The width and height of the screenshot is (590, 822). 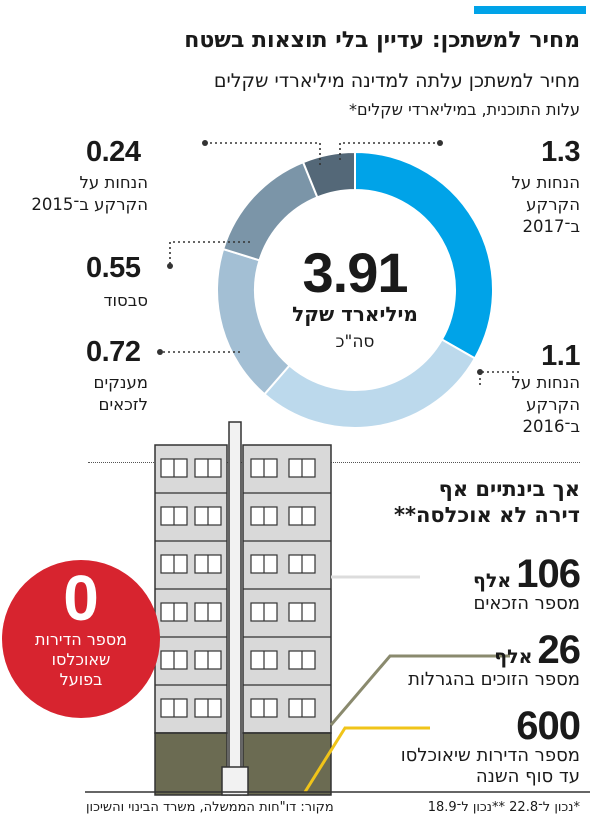 I want to click on stat-occupy-label-2: עד סוף השנה, so click(x=527, y=776).